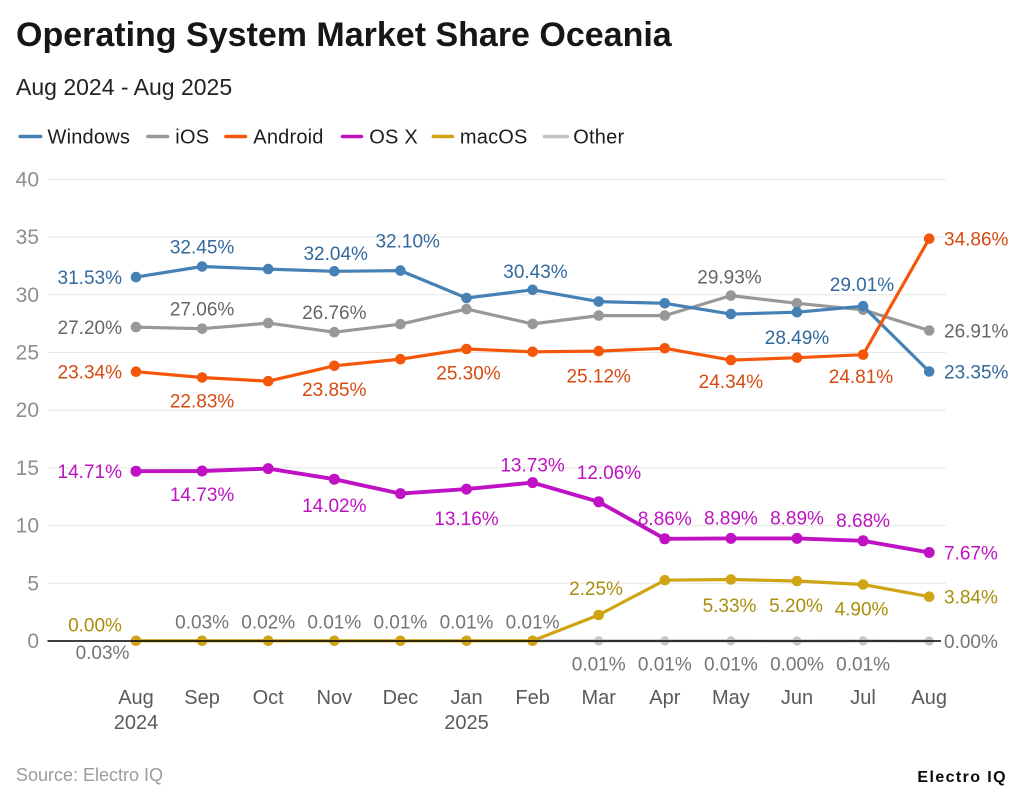  What do you see at coordinates (89, 775) in the screenshot?
I see `svg-text: Source: Electro IQ` at bounding box center [89, 775].